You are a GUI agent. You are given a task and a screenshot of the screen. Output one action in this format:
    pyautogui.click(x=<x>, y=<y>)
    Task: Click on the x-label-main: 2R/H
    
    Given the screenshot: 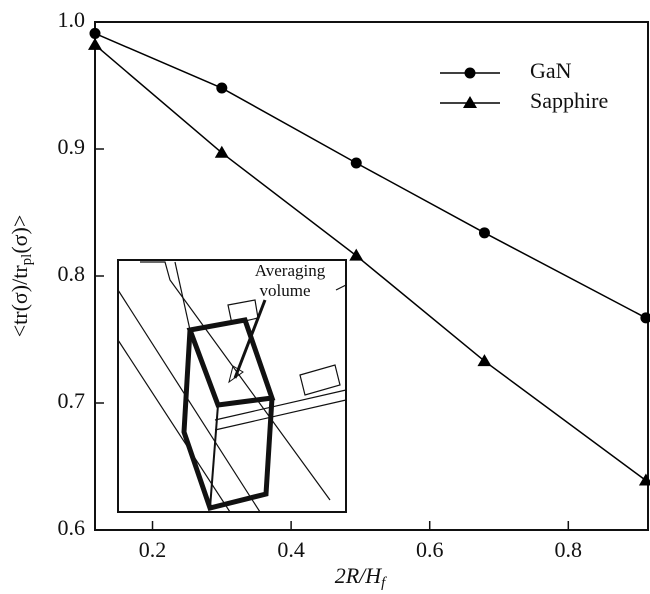 What is the action you would take?
    pyautogui.click(x=359, y=575)
    